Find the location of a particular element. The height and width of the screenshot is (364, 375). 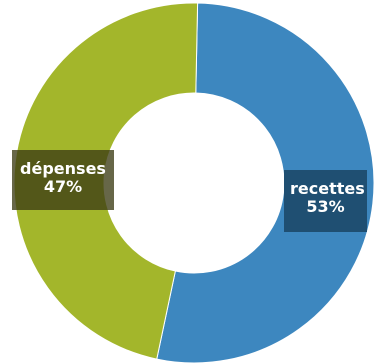

slice-label-recettes: recettes 53% is located at coordinates (325, 201).